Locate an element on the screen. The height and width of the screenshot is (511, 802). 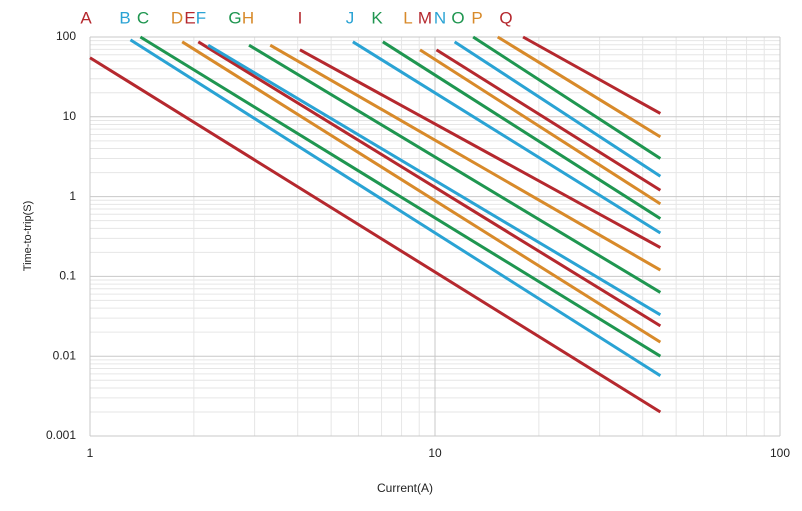
legend-label: P is located at coordinates (476, 17).